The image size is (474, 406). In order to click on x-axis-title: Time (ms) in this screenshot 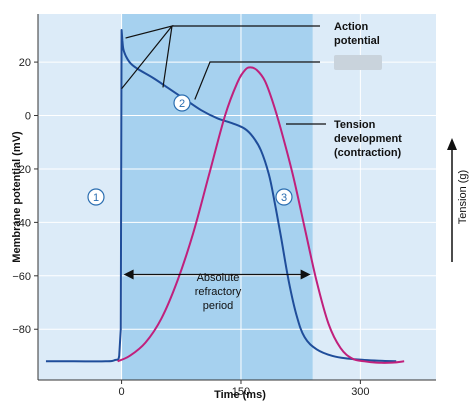, I will do `click(240, 395)`.